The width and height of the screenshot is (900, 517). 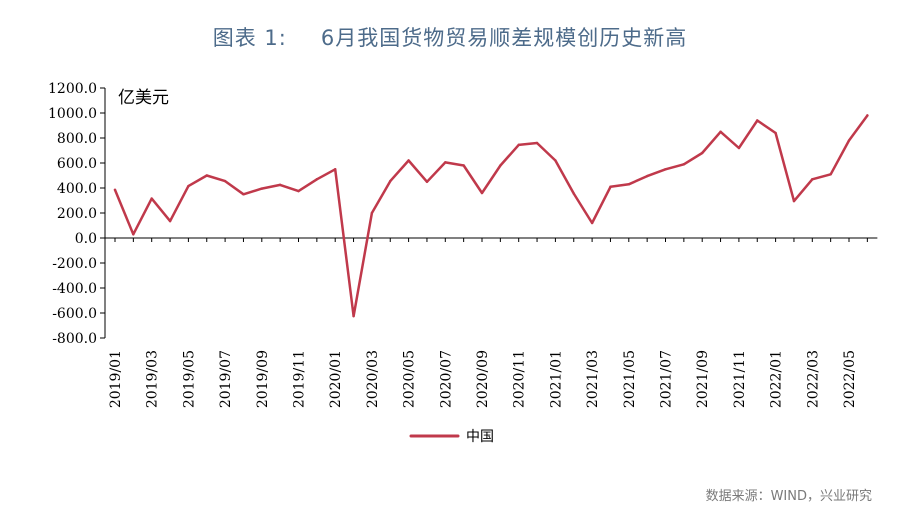 What do you see at coordinates (813, 379) in the screenshot?
I see `x-tick-label: 2022/03` at bounding box center [813, 379].